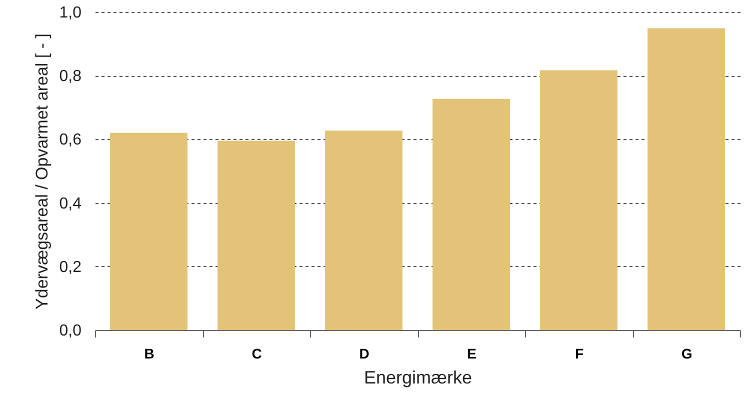 The image size is (744, 403). Describe the element at coordinates (70, 77) in the screenshot. I see `y-tick-label: 0,8` at that location.